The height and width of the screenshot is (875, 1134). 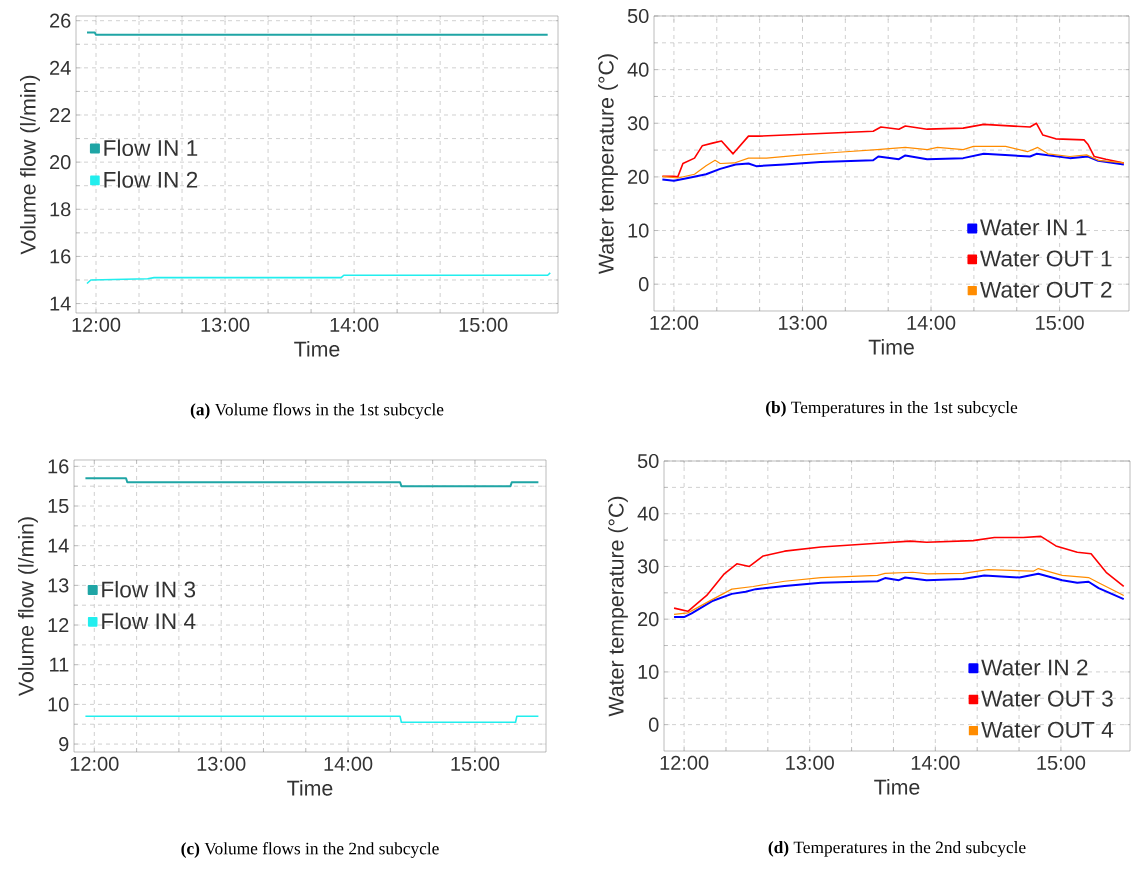 What do you see at coordinates (1047, 729) in the screenshot?
I see `legend-label: Water OUT 4` at bounding box center [1047, 729].